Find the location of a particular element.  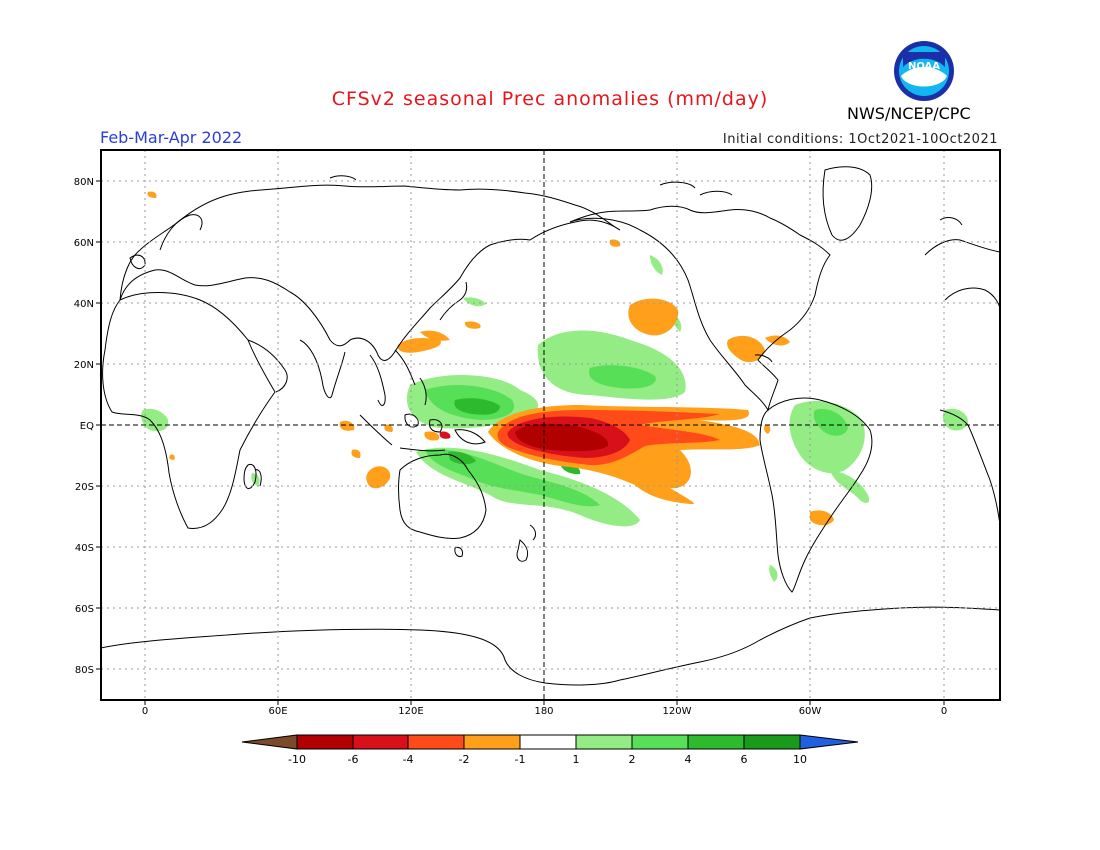

lon-label: 60W is located at coordinates (810, 711).